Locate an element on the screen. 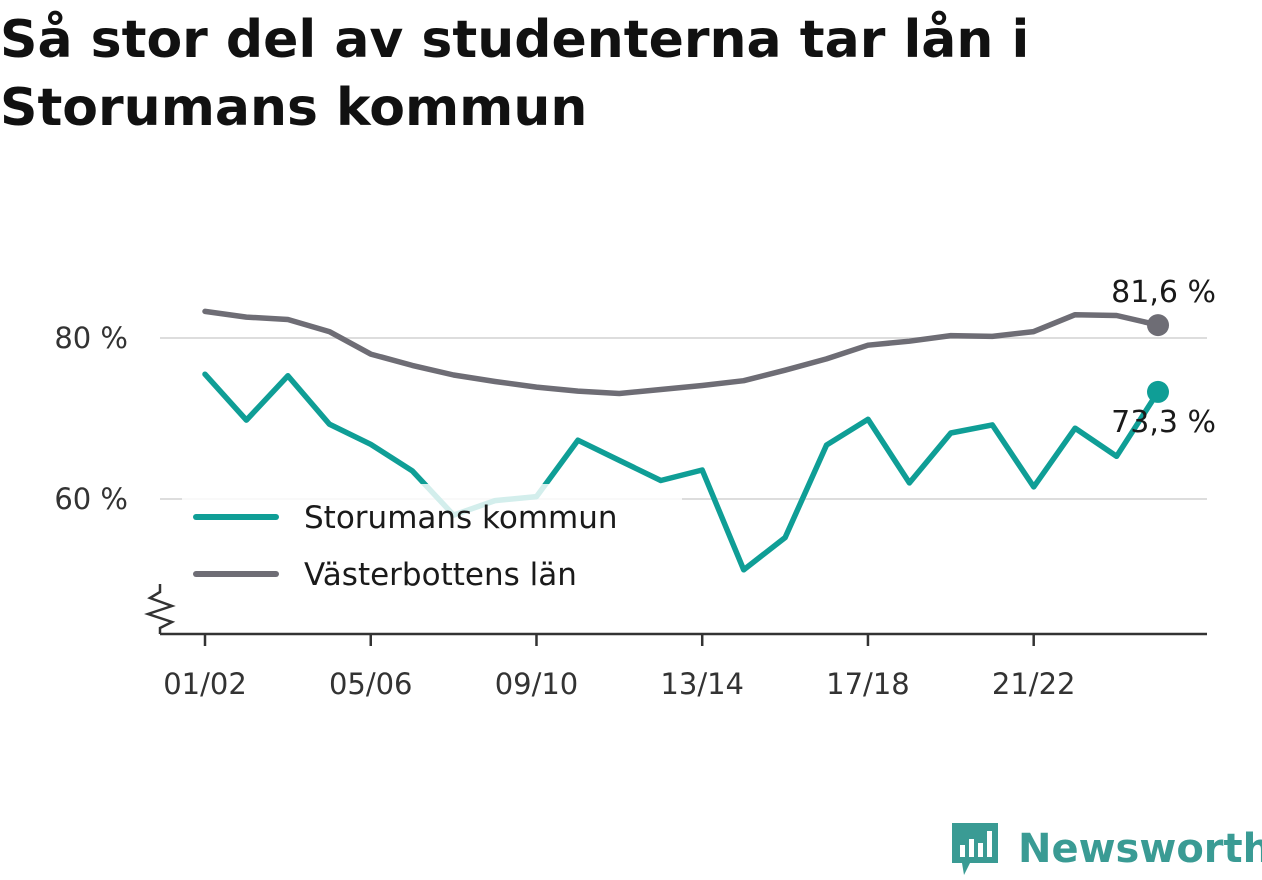  x-tick-label: 21/22 is located at coordinates (1034, 684).